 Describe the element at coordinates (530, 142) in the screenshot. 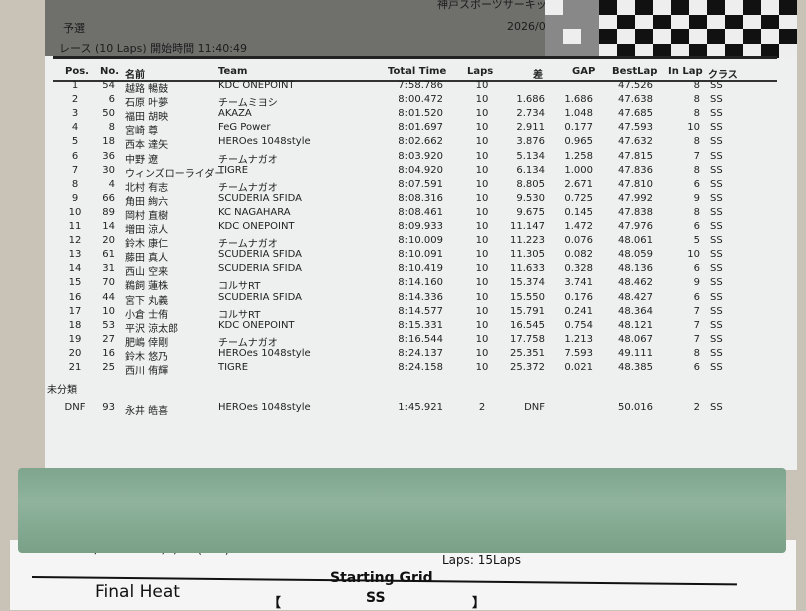

I see `cell-diff: 3.876` at that location.